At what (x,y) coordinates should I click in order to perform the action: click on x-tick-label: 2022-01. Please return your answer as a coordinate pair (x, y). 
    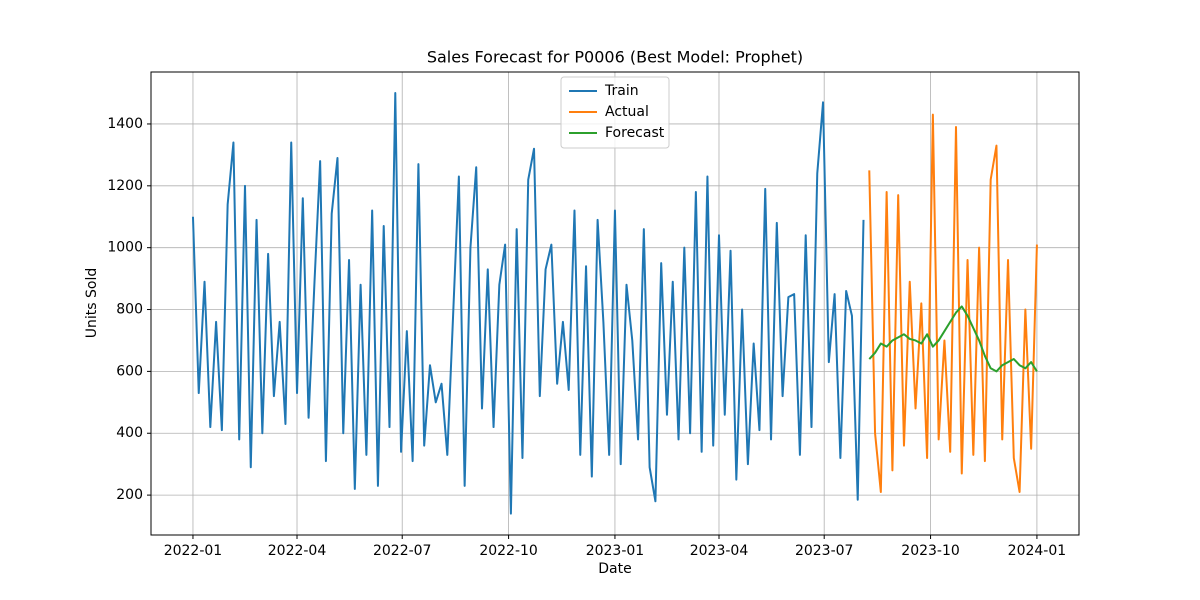
    Looking at the image, I should click on (193, 551).